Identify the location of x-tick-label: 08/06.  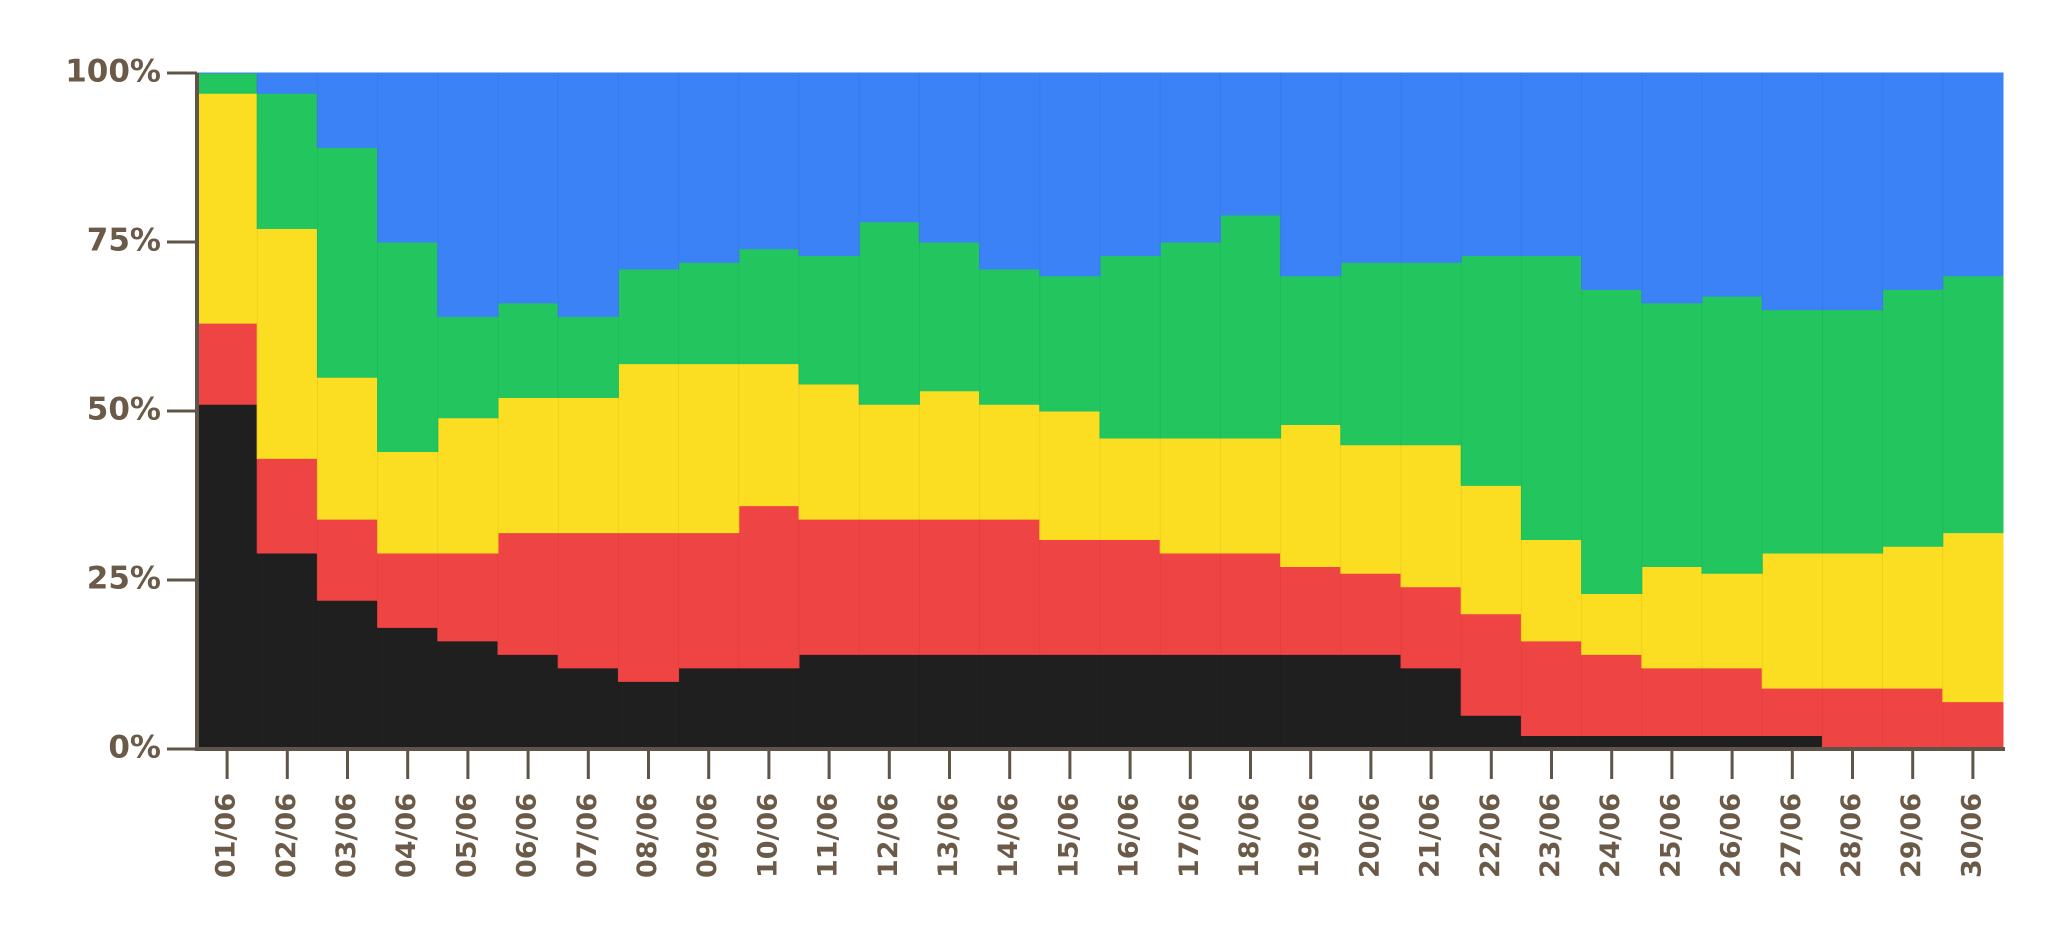
(647, 835).